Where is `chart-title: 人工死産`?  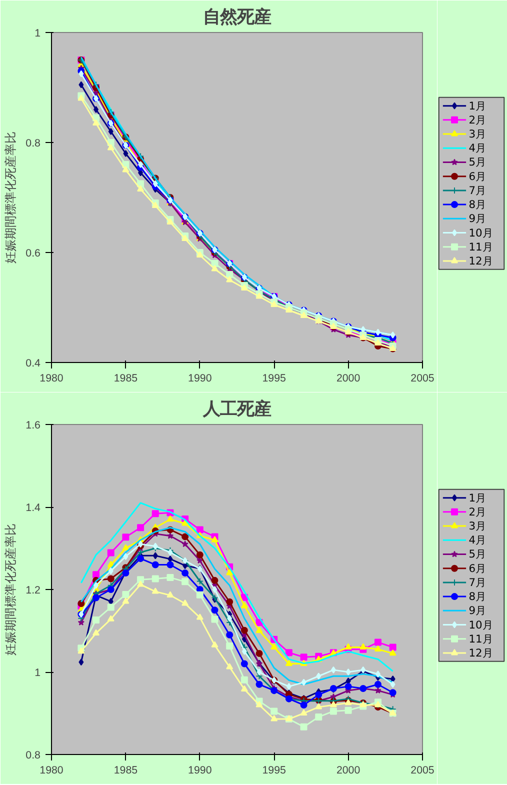 chart-title: 人工死産 is located at coordinates (236, 410).